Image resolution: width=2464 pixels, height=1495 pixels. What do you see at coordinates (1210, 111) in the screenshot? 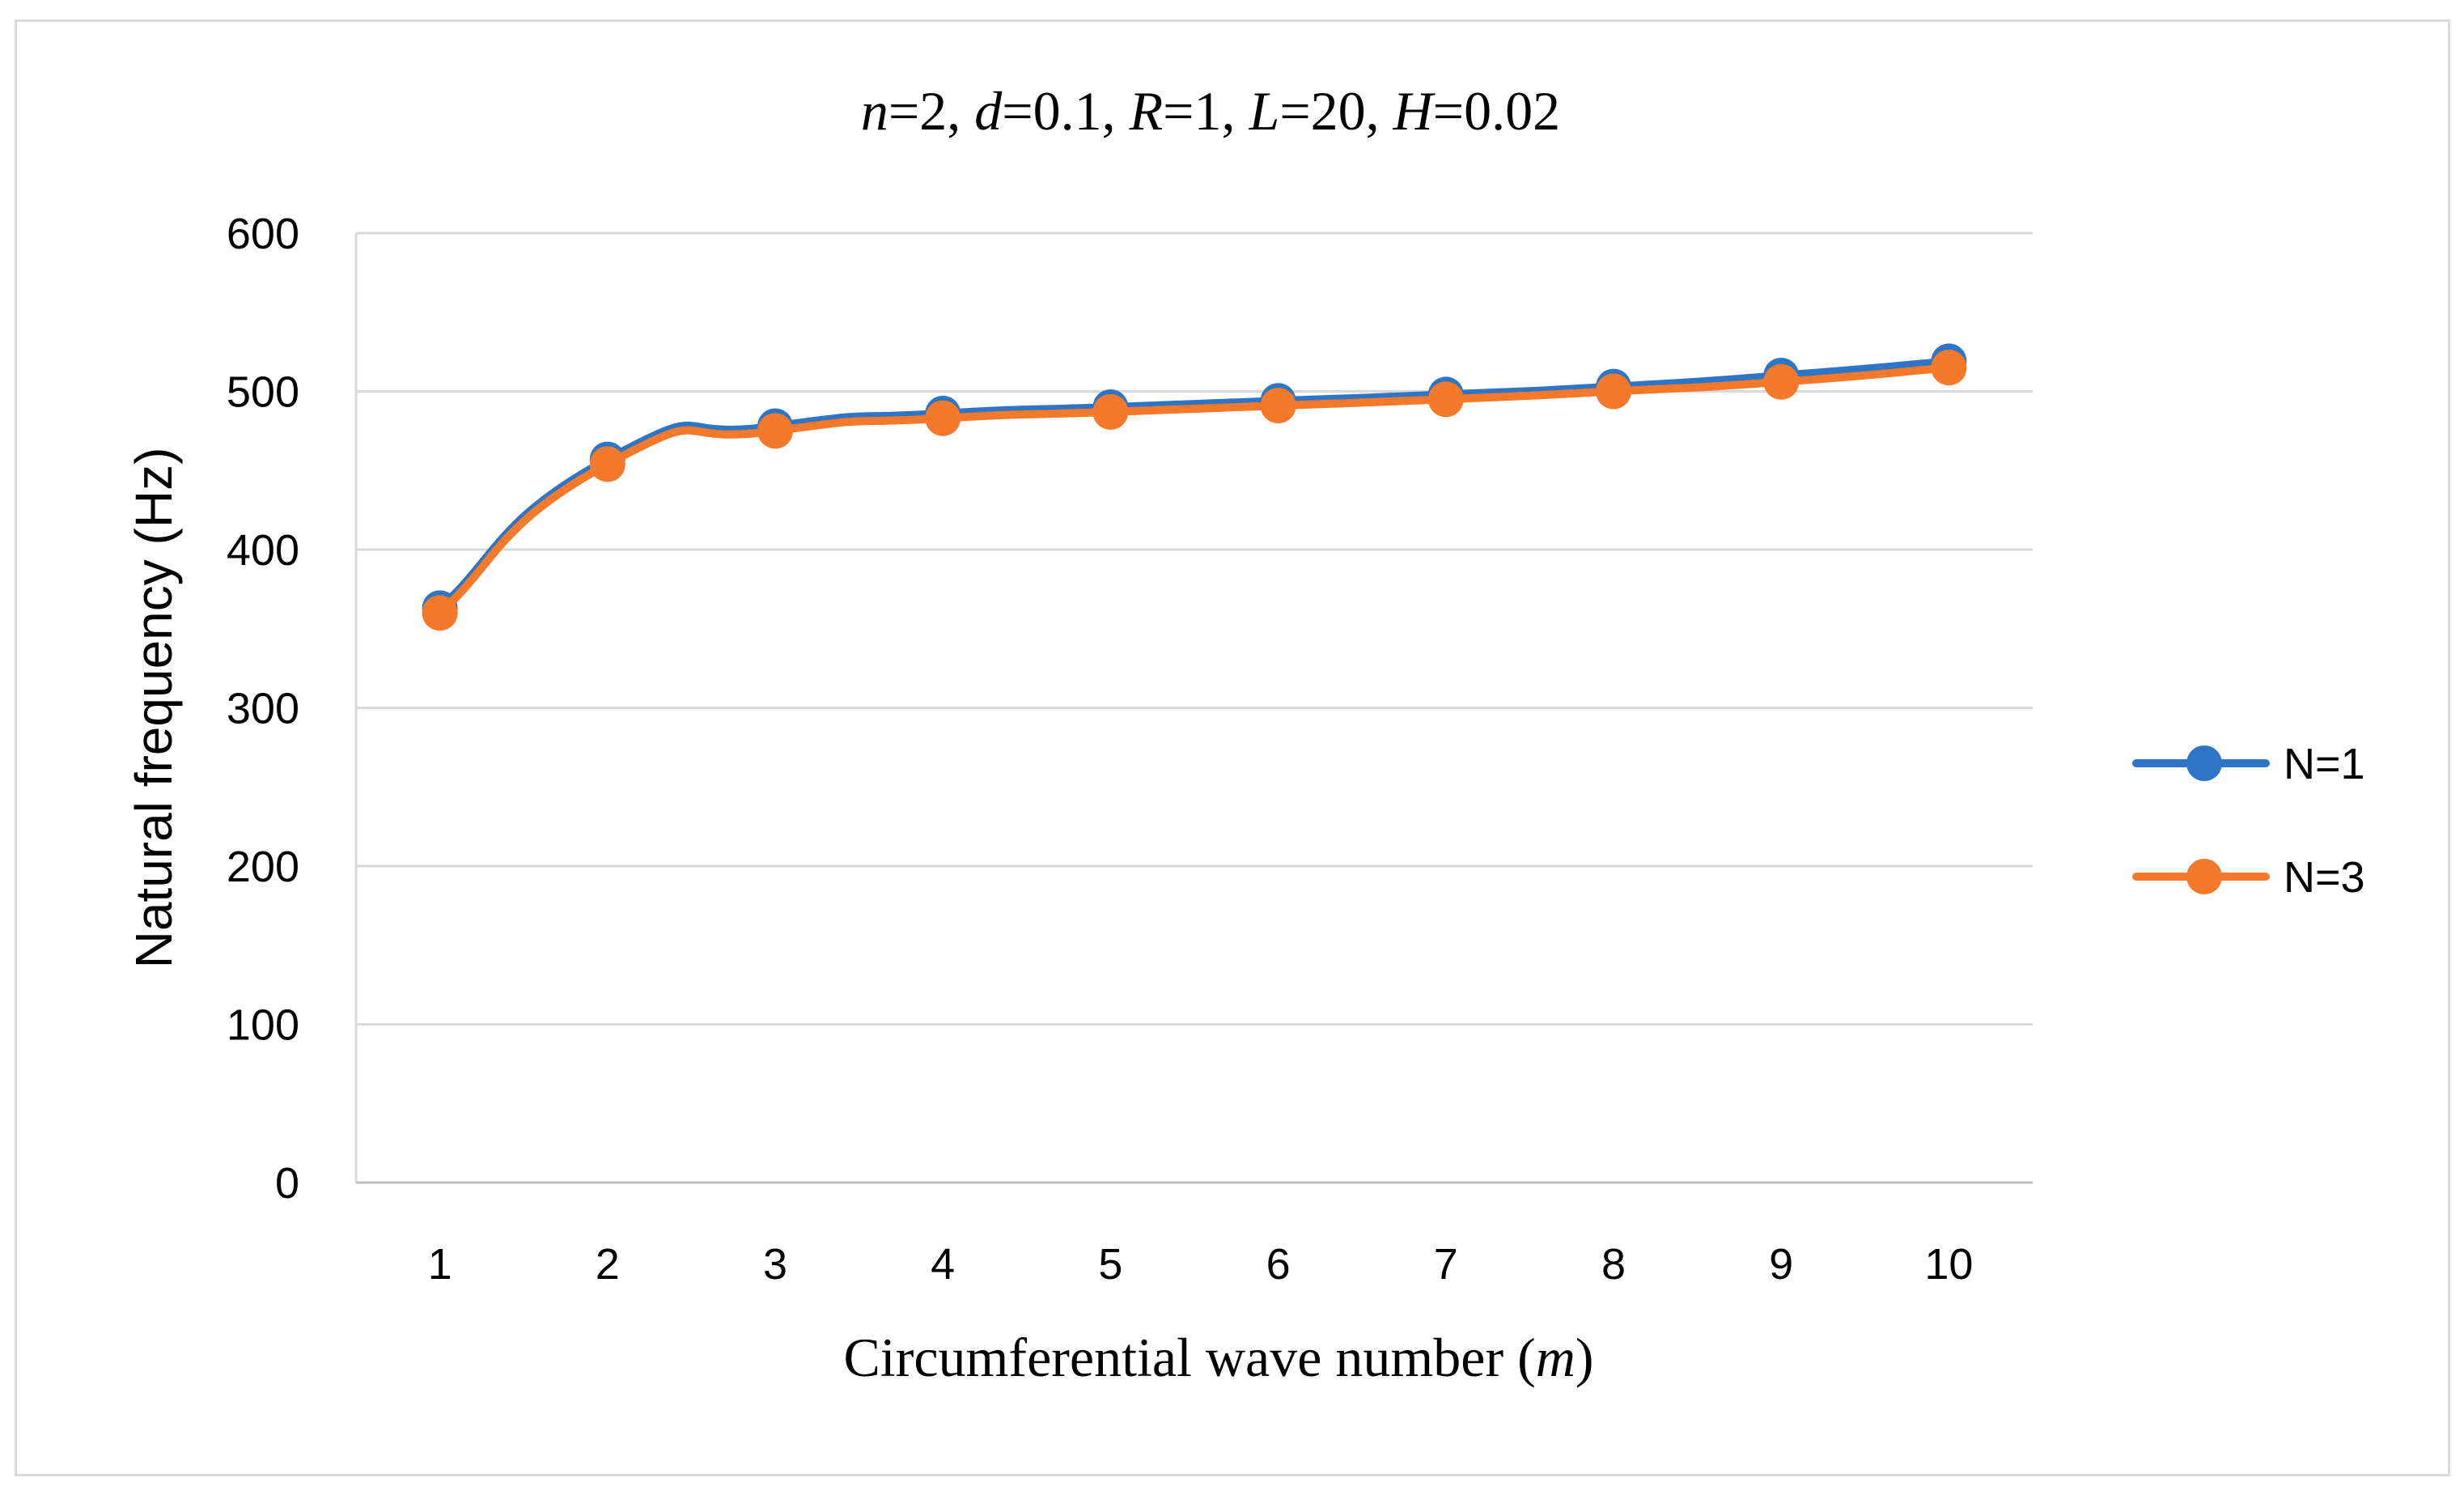
I see `chart-title: n=2, d=0.1, R=1, L=20, H=0.02` at bounding box center [1210, 111].